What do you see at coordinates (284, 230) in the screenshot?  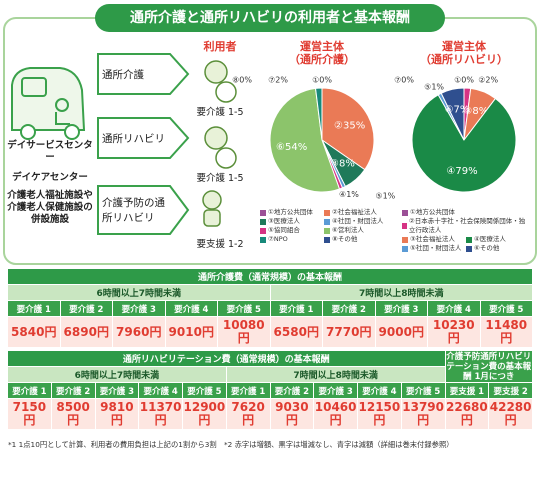 I see `legend-label: ⑤協同組合` at bounding box center [284, 230].